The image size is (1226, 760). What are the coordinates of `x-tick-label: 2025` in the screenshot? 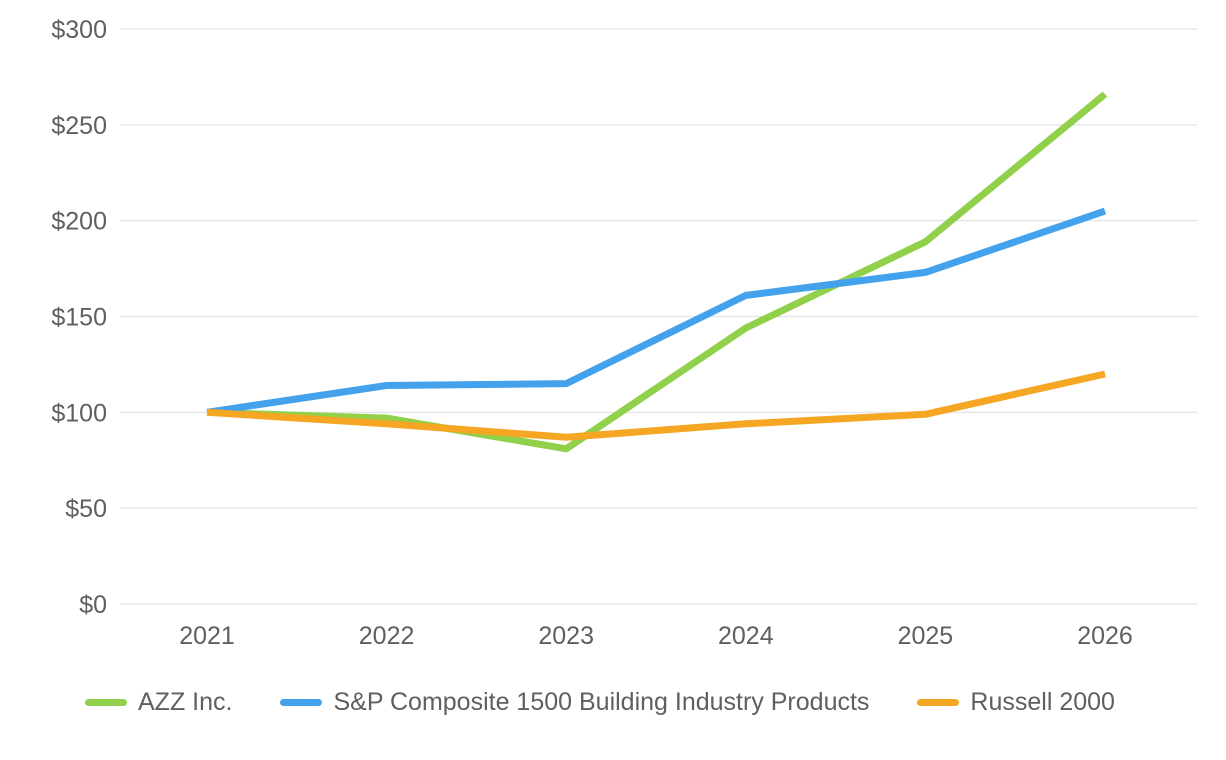 It's located at (926, 636).